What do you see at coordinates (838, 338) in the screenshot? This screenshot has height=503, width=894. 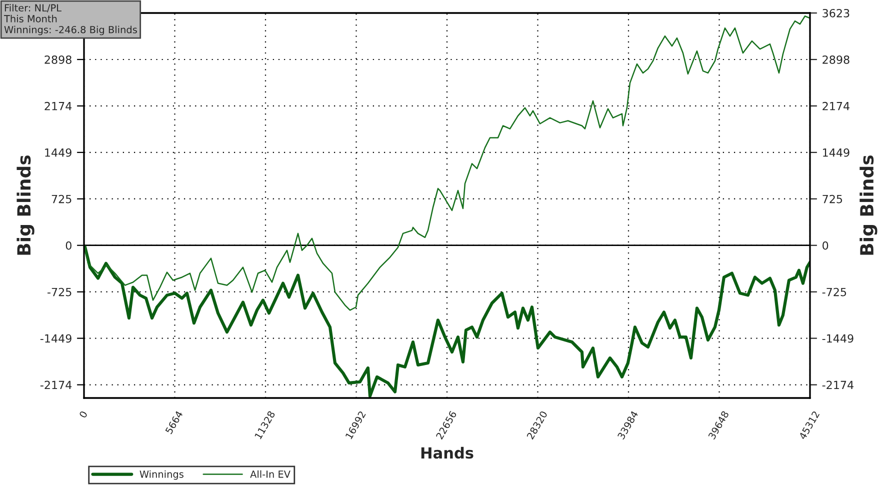 I see `y2-tick-label: -1449` at bounding box center [838, 338].